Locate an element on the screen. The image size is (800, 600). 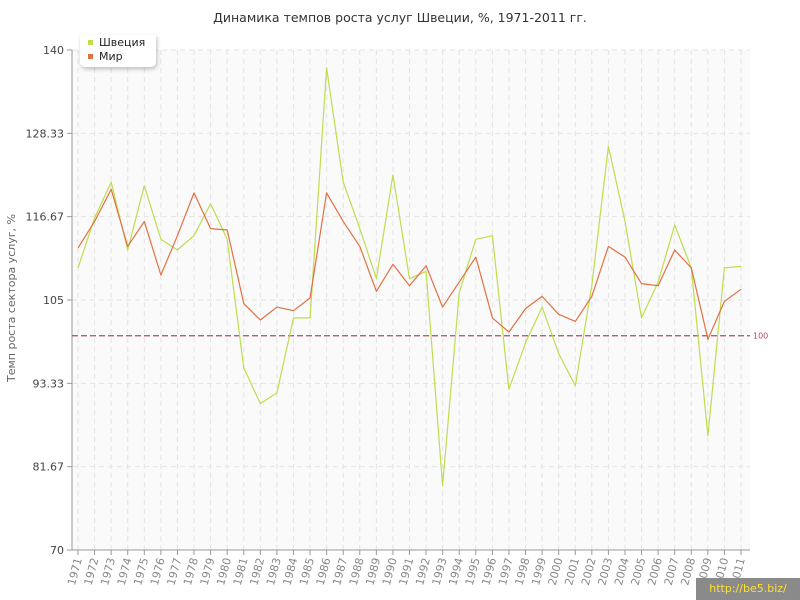
y-tick-label: 81.67 is located at coordinates (49, 467).